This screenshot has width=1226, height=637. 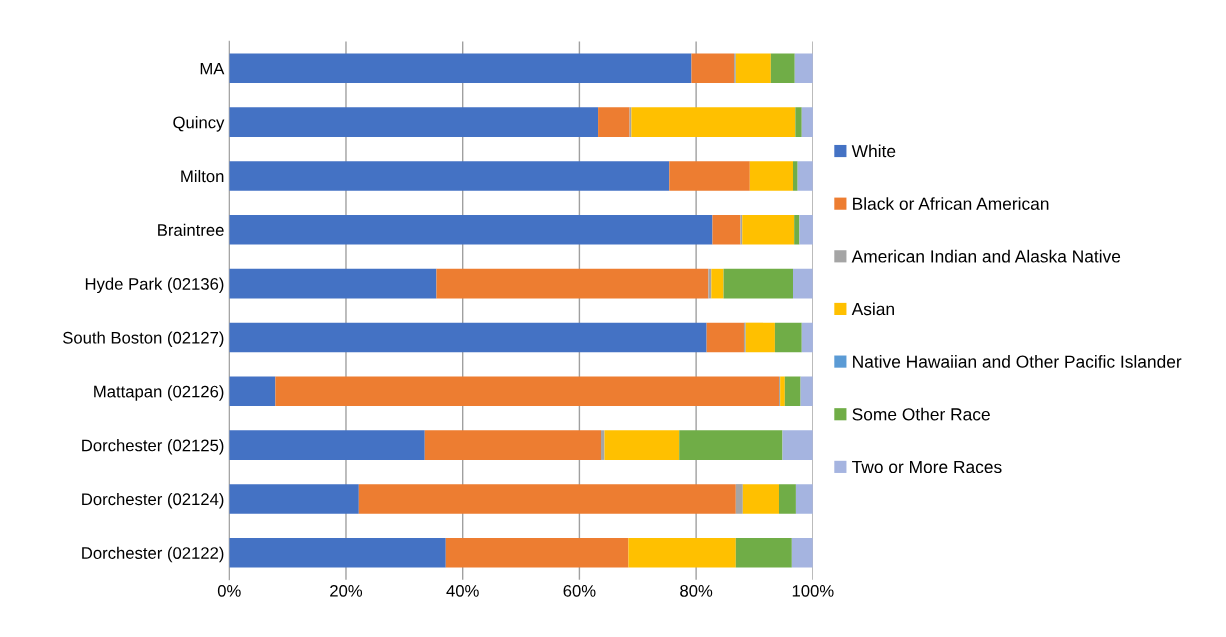 I want to click on x-tick-label: 60%, so click(x=579, y=590).